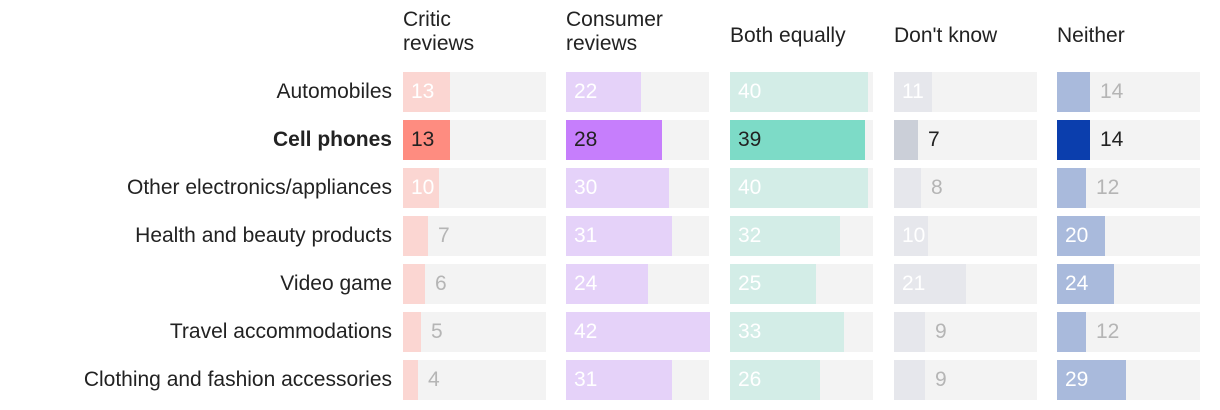 The image size is (1220, 410). Describe the element at coordinates (799, 188) in the screenshot. I see `bar-both-equally-other-electronics-appliances` at that location.